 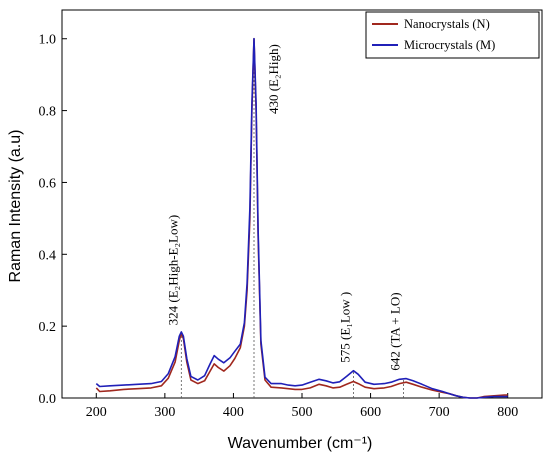 I want to click on x-tick-label-500: 500, so click(x=302, y=412).